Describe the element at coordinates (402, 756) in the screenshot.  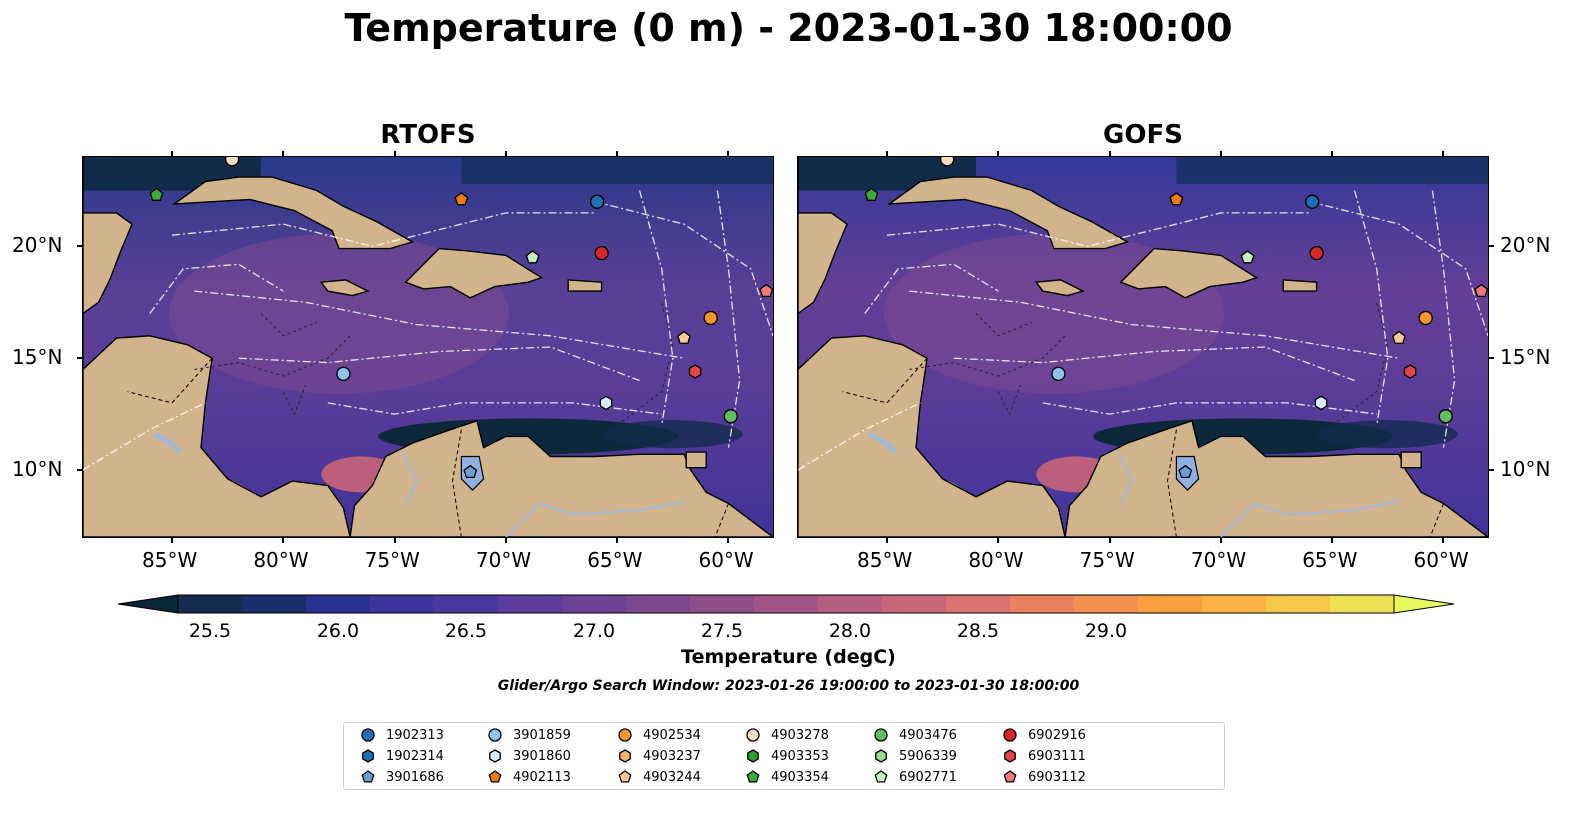
I see `legend-item-1902314: 1902314` at that location.